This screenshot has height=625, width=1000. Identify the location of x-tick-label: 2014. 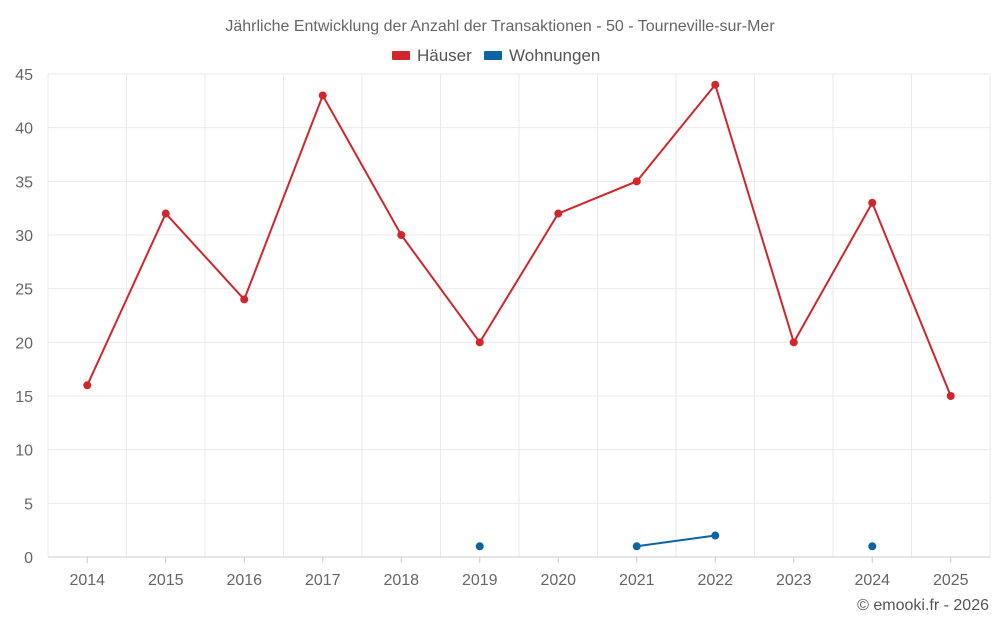
(87, 580).